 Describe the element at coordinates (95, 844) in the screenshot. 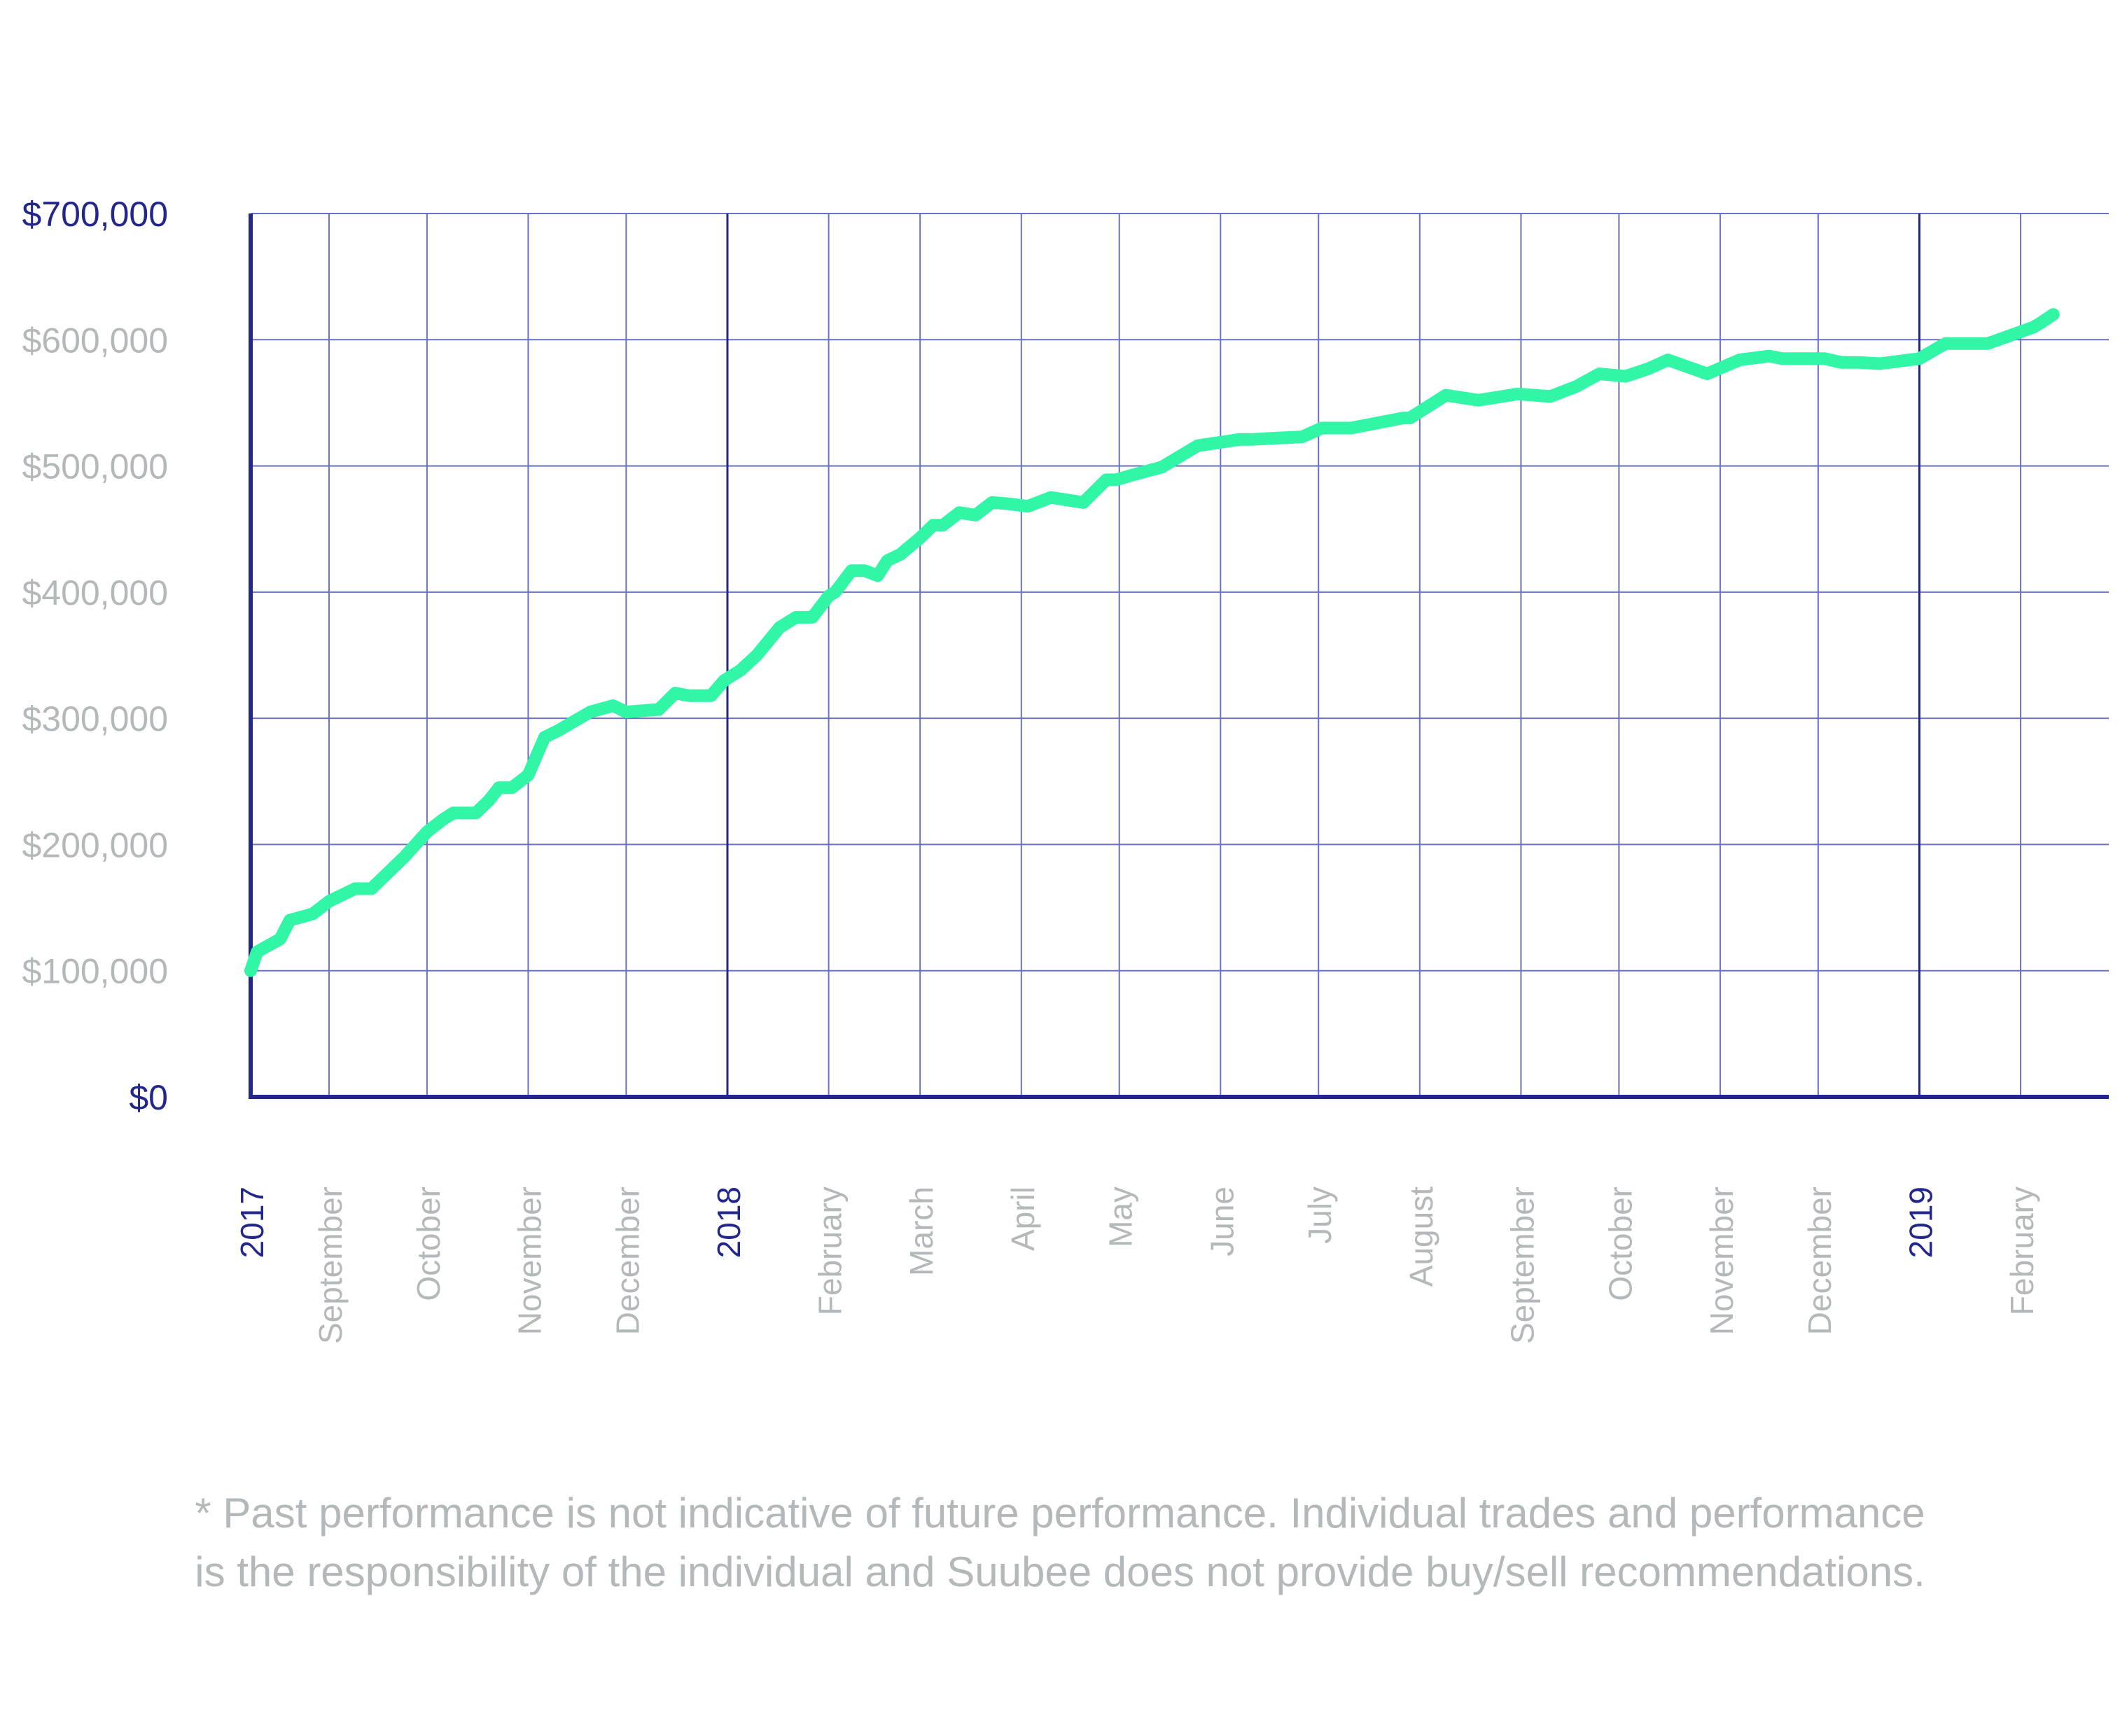

I see `y-tick-label: $200,000` at that location.